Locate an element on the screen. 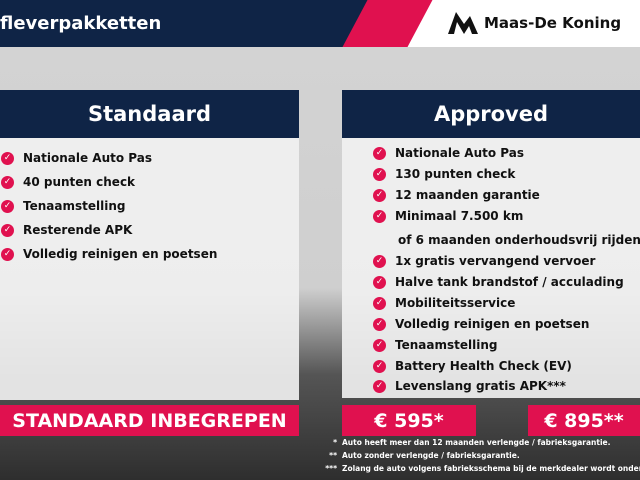 This screenshot has height=480, width=640. feature-label: 130 punten check is located at coordinates (455, 174).